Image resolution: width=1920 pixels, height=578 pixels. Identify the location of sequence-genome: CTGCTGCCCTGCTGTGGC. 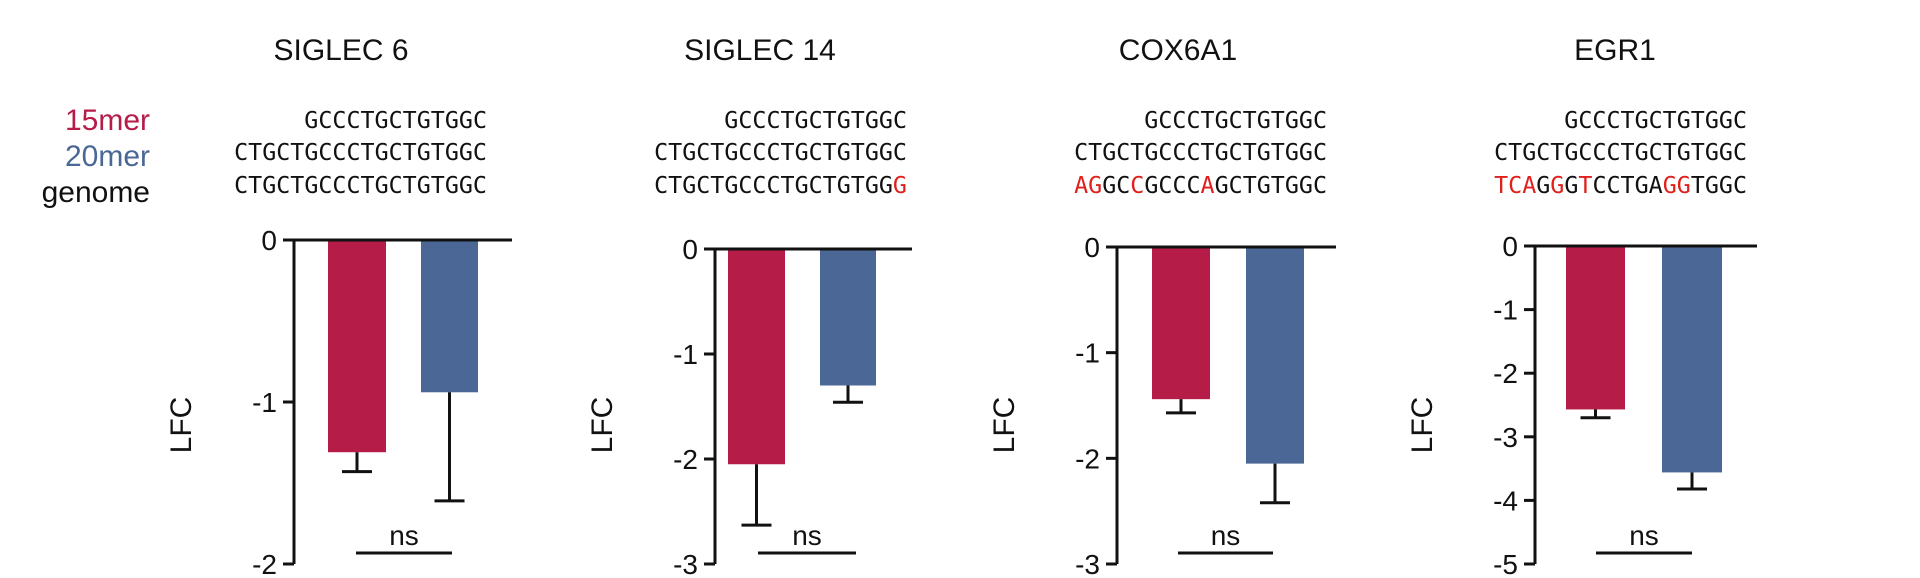
(360, 185).